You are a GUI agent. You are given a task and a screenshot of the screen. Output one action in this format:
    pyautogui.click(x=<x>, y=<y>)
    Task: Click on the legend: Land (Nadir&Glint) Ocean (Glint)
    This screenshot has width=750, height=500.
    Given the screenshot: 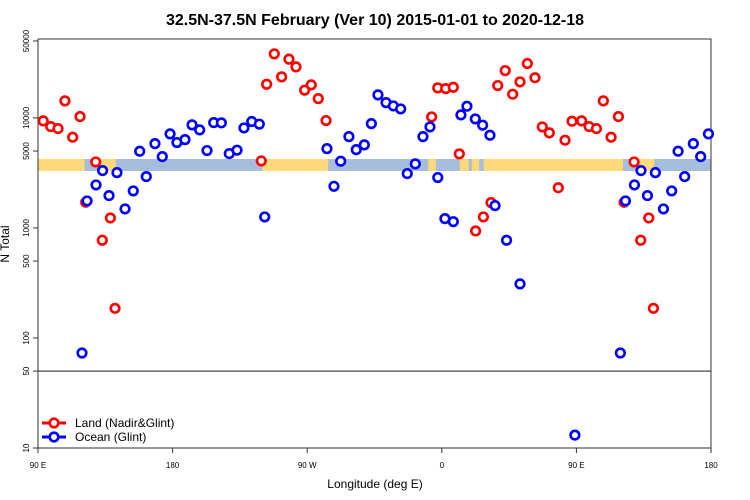 What is the action you would take?
    pyautogui.click(x=108, y=430)
    